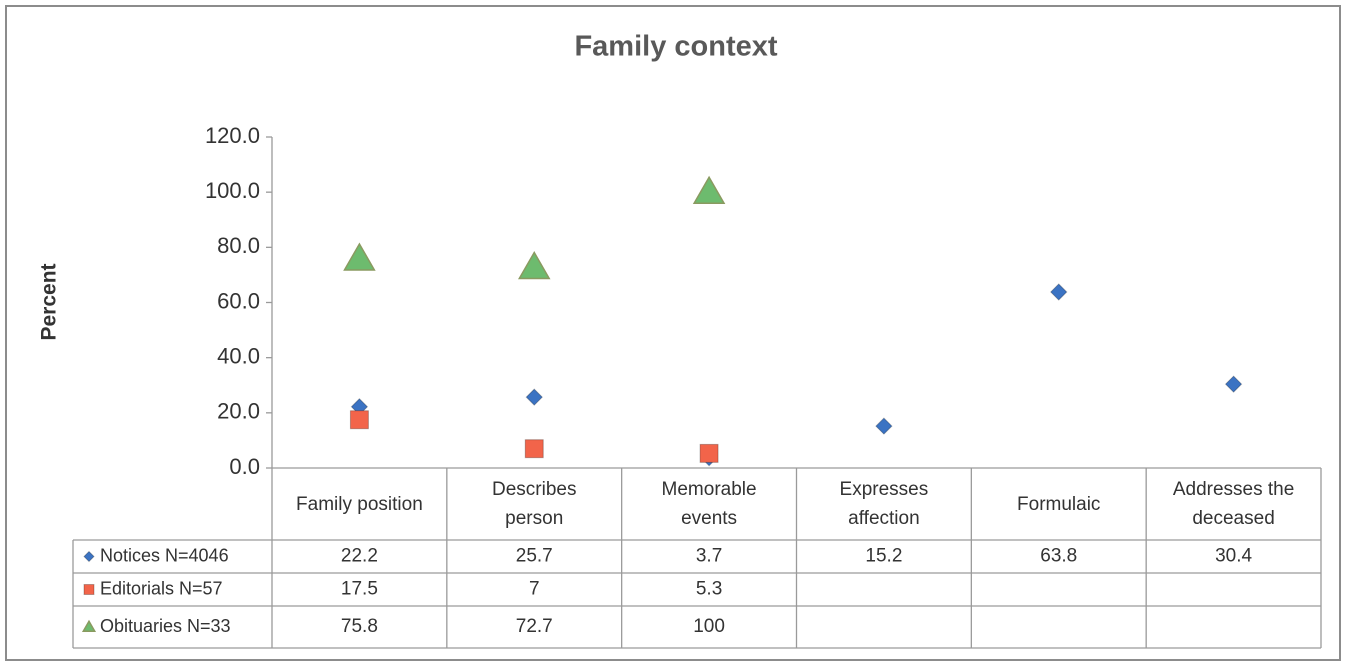 Image resolution: width=1347 pixels, height=671 pixels. What do you see at coordinates (359, 589) in the screenshot?
I see `table-value: 17.5` at bounding box center [359, 589].